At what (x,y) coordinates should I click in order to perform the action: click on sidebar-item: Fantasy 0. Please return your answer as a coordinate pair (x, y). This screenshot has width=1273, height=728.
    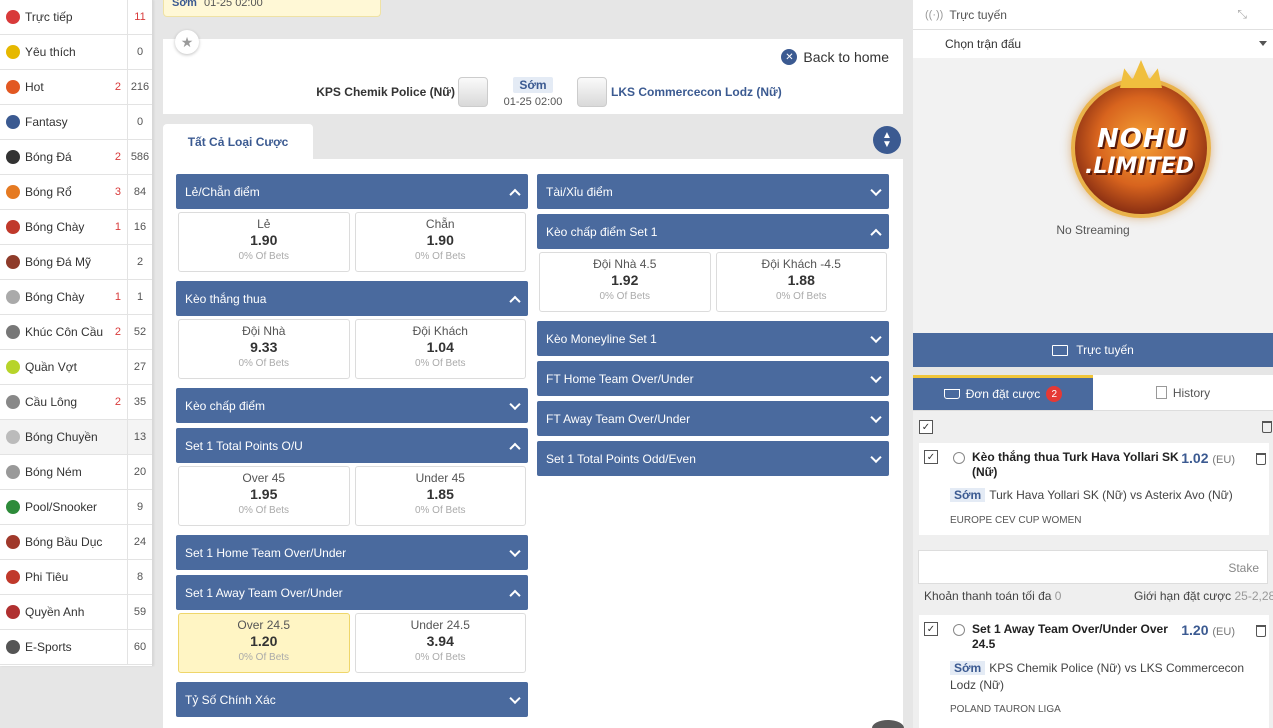
    Looking at the image, I should click on (76, 122).